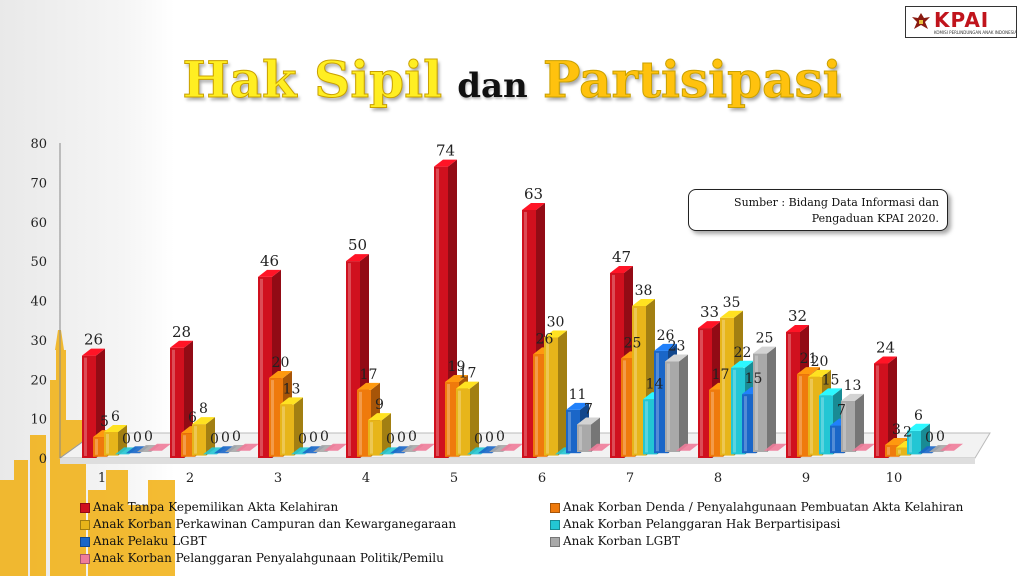 This screenshot has height=576, width=1024. Describe the element at coordinates (621, 541) in the screenshot. I see `legend-label: Anak Korban LGBT` at that location.